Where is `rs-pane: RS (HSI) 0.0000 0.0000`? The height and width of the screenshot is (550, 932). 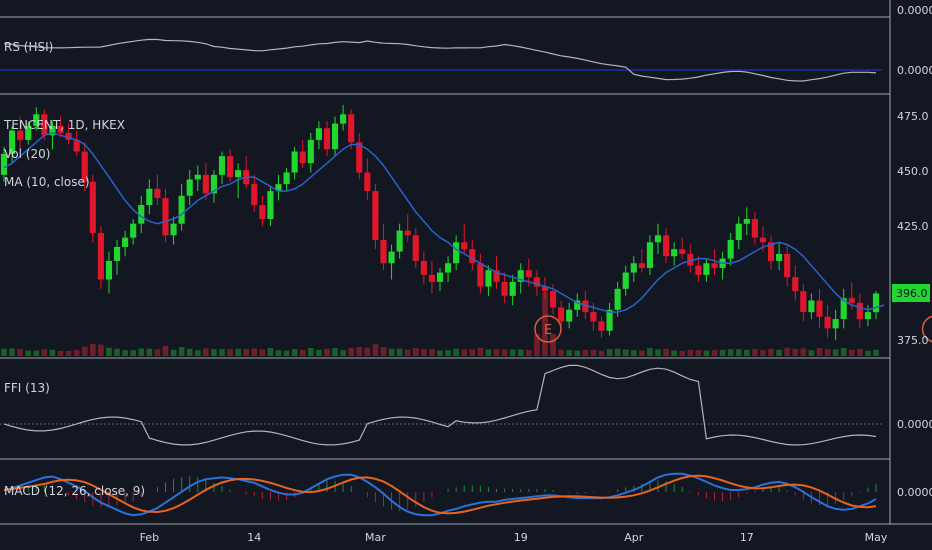
rs-pane: RS (HSI) 0.0000 0.0000 is located at coordinates (466, 43).